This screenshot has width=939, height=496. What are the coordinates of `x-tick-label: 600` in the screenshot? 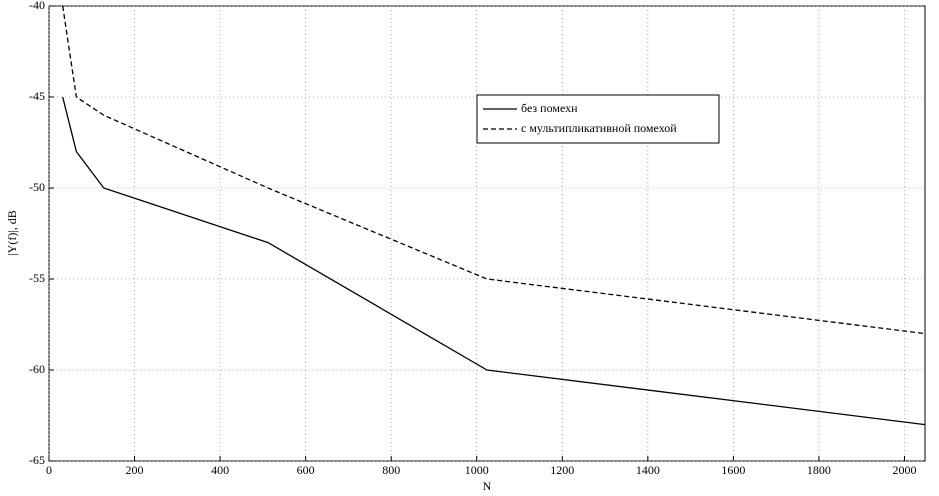 It's located at (306, 470).